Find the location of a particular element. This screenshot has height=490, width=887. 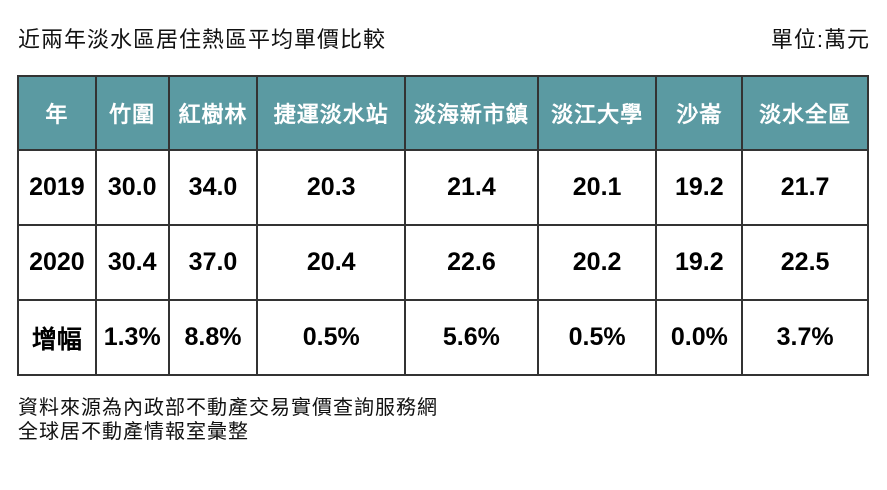

table-cell: 21.7 is located at coordinates (805, 187).